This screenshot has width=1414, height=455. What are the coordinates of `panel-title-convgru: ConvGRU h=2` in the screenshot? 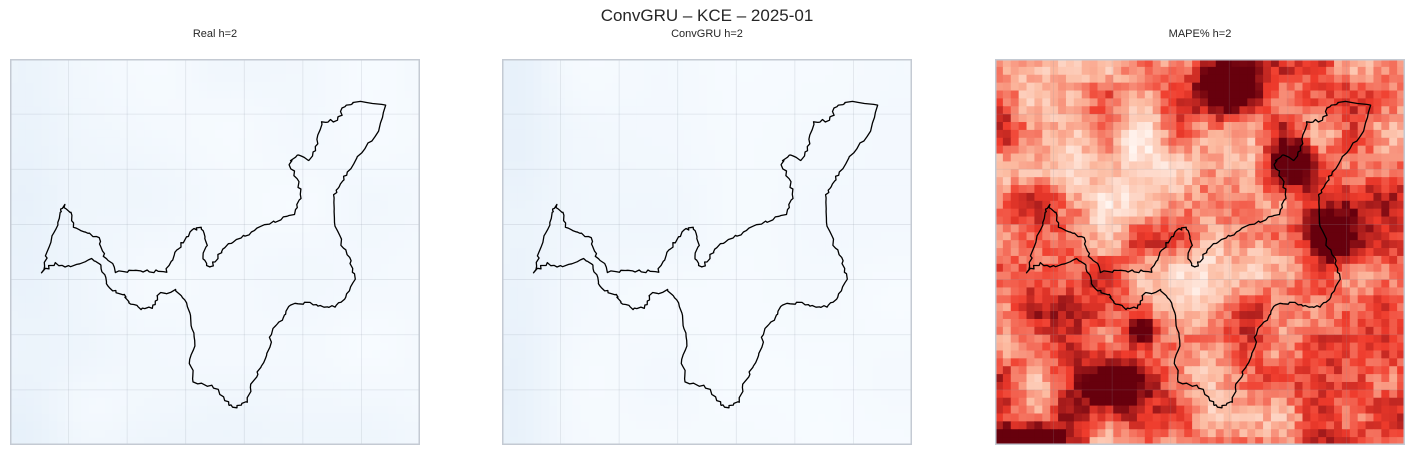 It's located at (707, 34).